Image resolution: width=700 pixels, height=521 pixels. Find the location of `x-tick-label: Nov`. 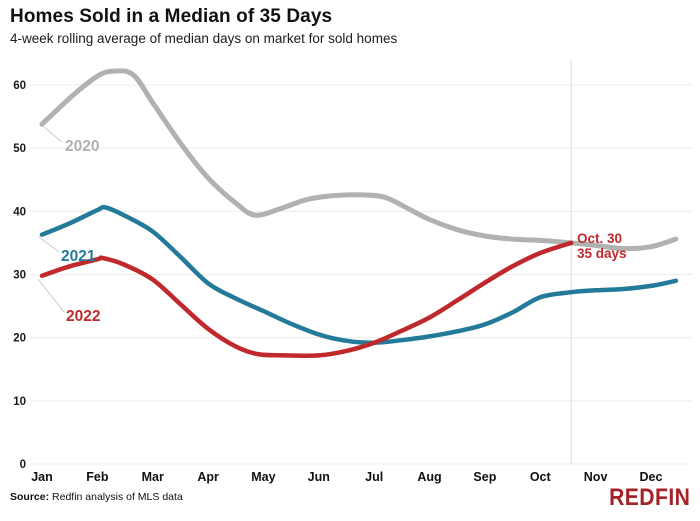

x-tick-label: Nov is located at coordinates (596, 477).